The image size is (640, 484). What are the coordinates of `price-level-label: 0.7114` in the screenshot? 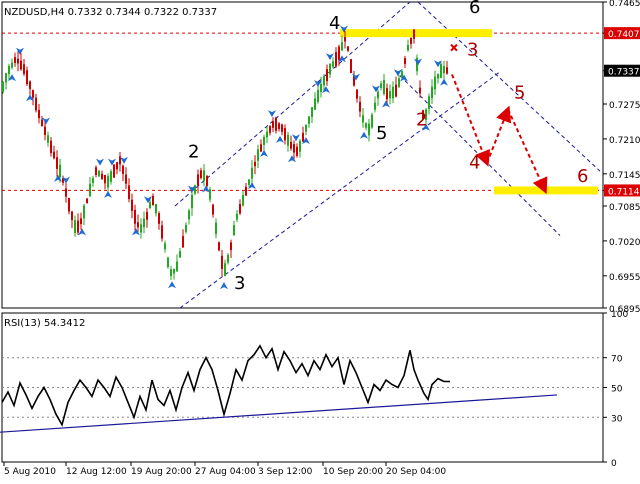 It's located at (624, 192).